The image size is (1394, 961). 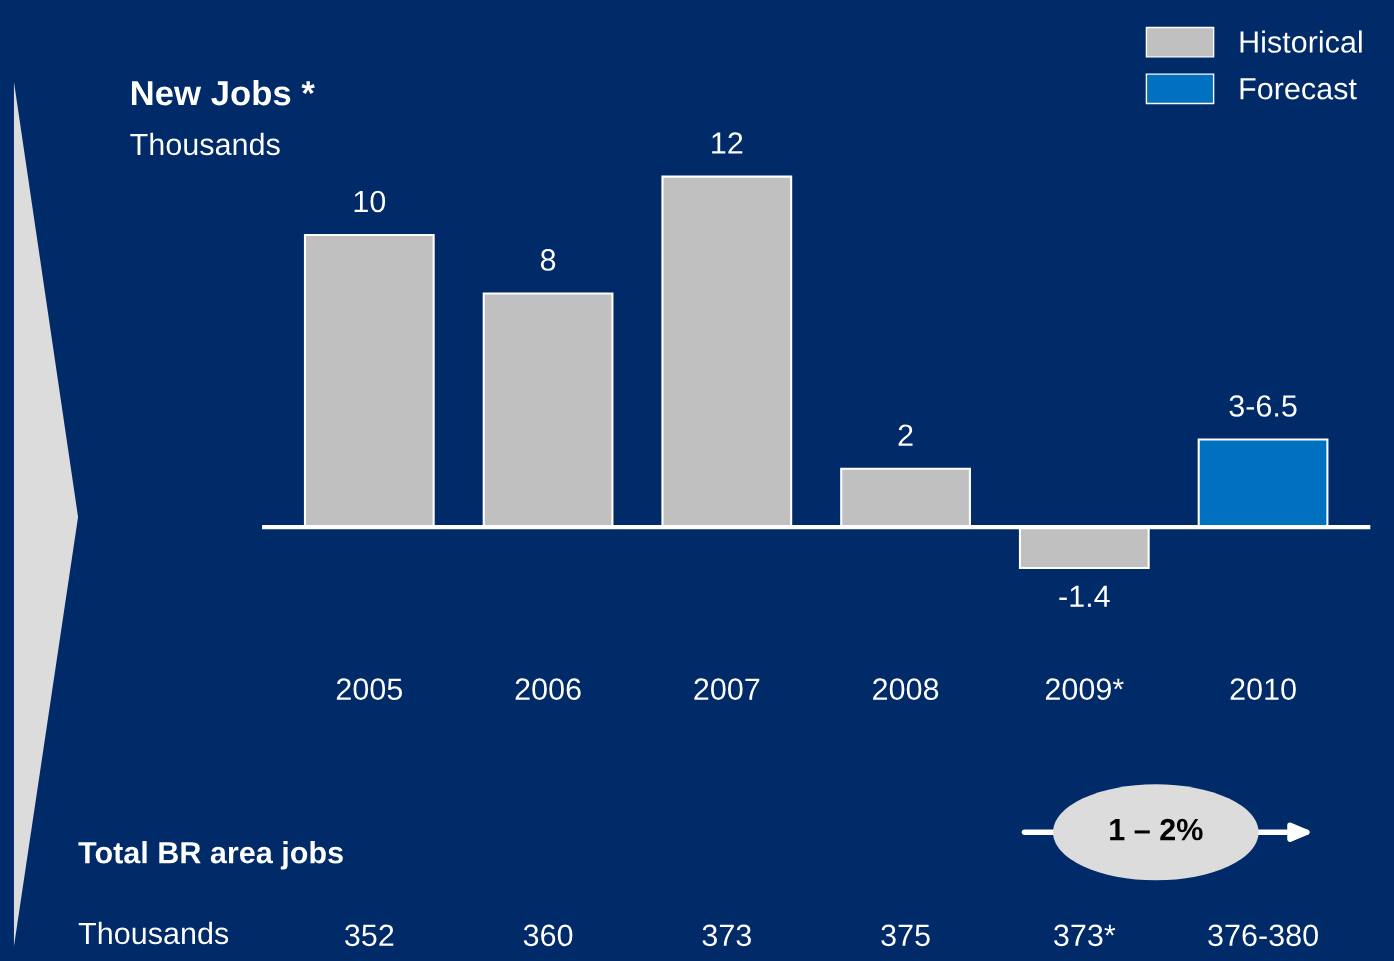 What do you see at coordinates (1156, 829) in the screenshot?
I see `text: 1 – 2%` at bounding box center [1156, 829].